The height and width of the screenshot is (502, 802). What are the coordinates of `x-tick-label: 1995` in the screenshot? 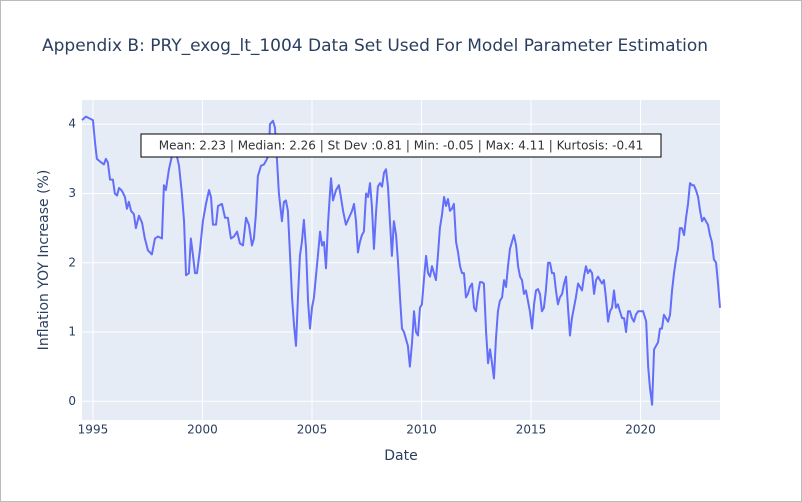 It's located at (93, 430).